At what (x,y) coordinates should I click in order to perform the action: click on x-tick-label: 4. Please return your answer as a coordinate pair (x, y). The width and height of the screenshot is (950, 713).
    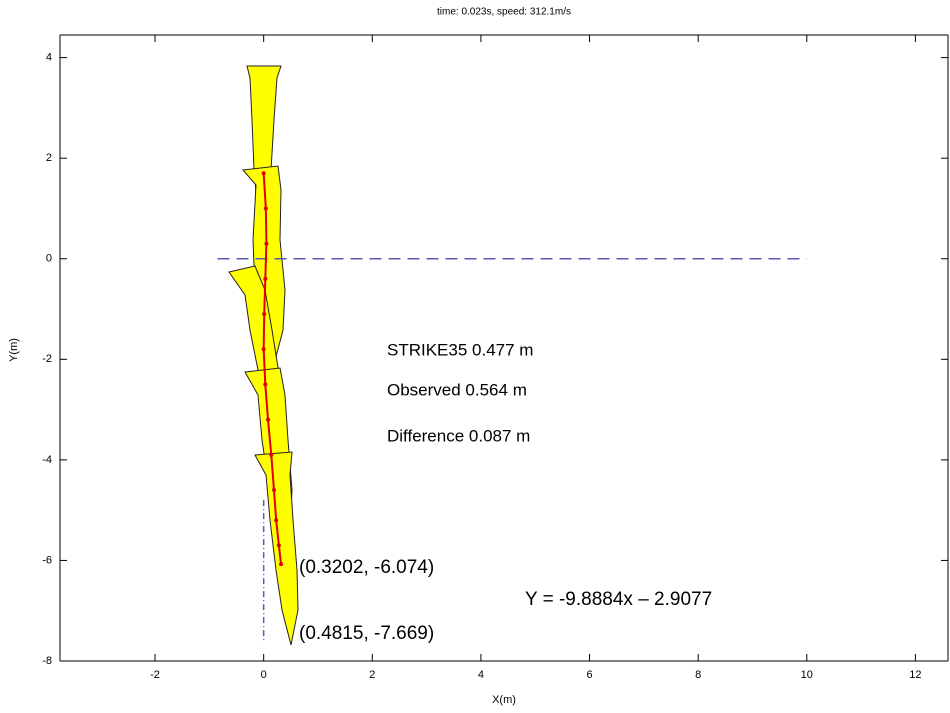
    Looking at the image, I should click on (481, 675).